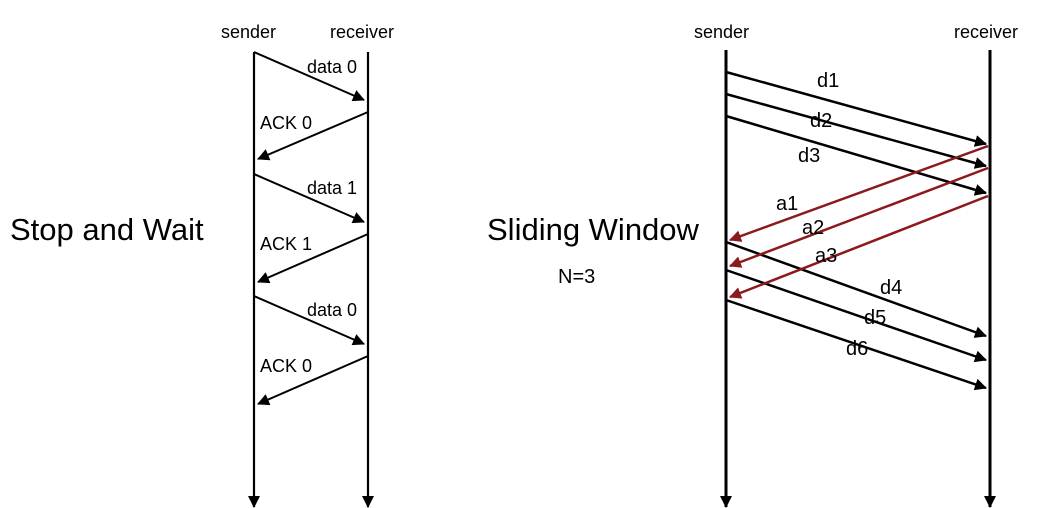  What do you see at coordinates (856, 130) in the screenshot?
I see `data-arrow-d2` at bounding box center [856, 130].